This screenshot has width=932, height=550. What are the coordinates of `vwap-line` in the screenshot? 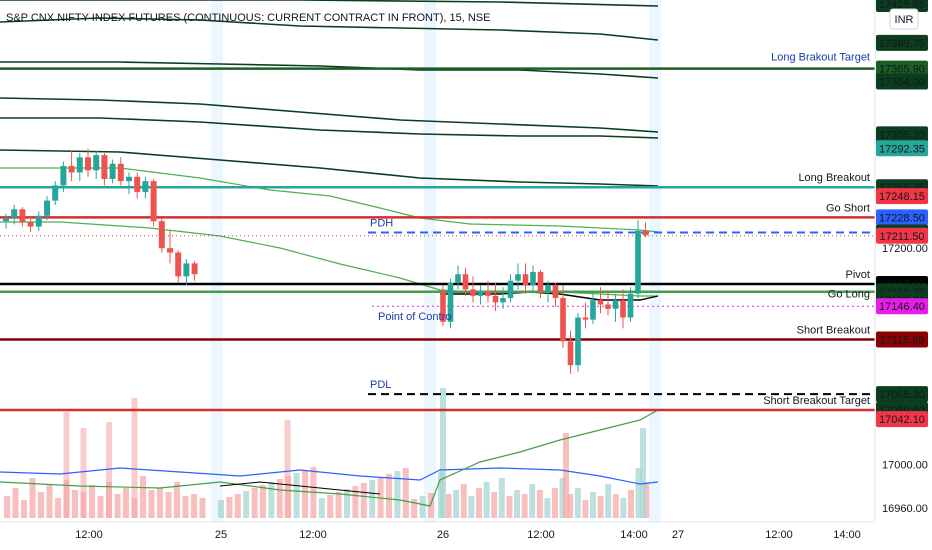 It's located at (329, 200).